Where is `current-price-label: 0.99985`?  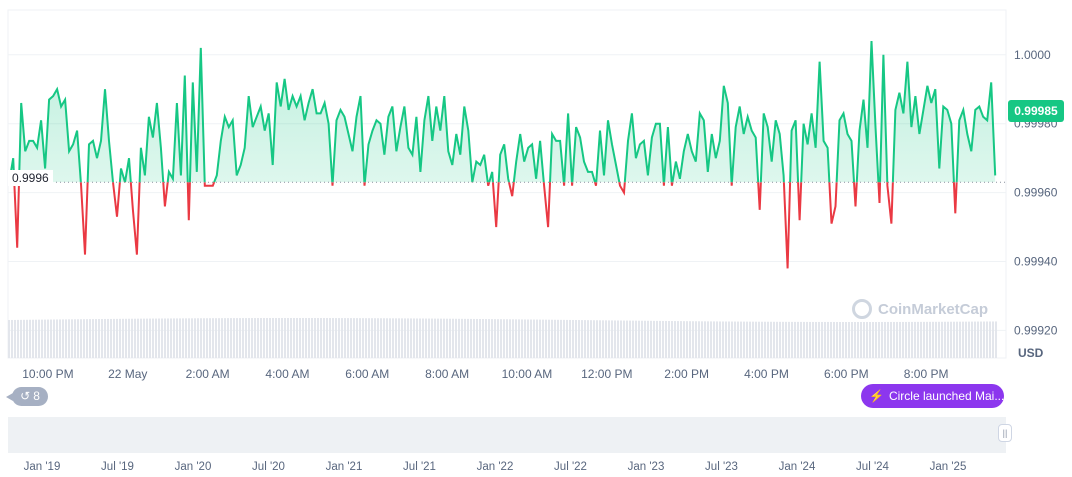
current-price-label: 0.99985 is located at coordinates (1036, 111).